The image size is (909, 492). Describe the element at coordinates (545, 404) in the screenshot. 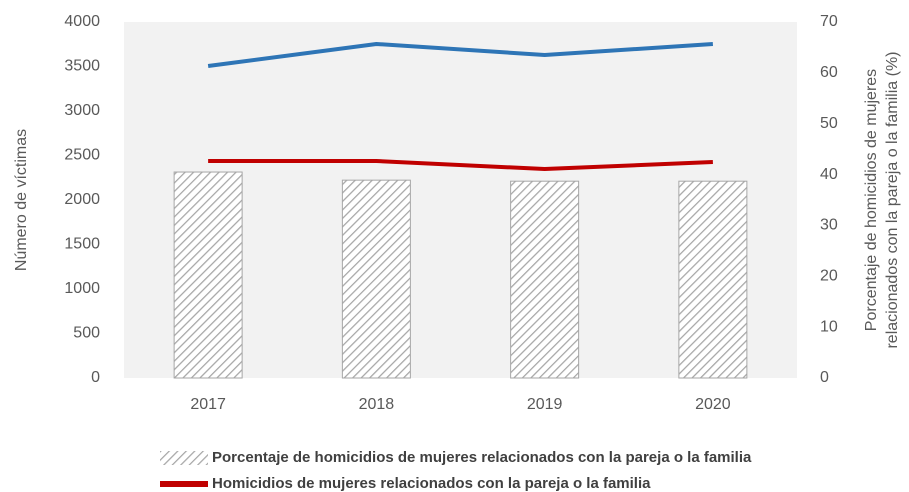

I see `x-tick-label: 2019` at that location.